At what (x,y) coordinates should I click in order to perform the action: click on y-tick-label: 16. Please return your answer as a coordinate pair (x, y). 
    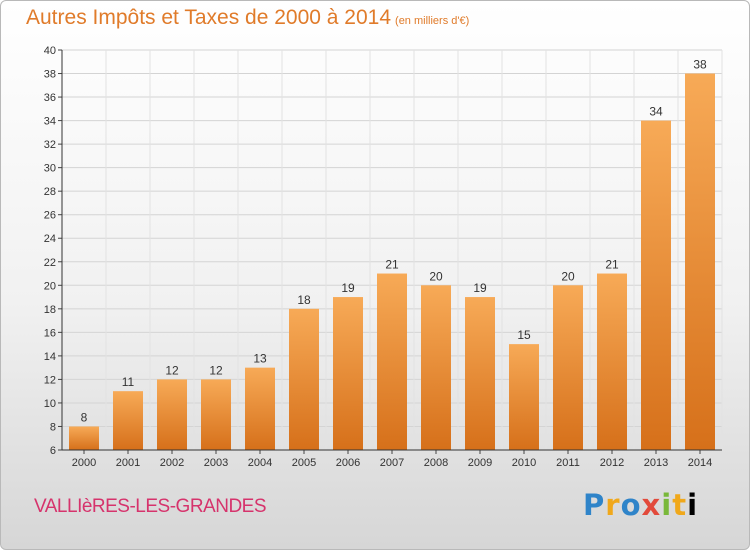
    Looking at the image, I should click on (50, 333).